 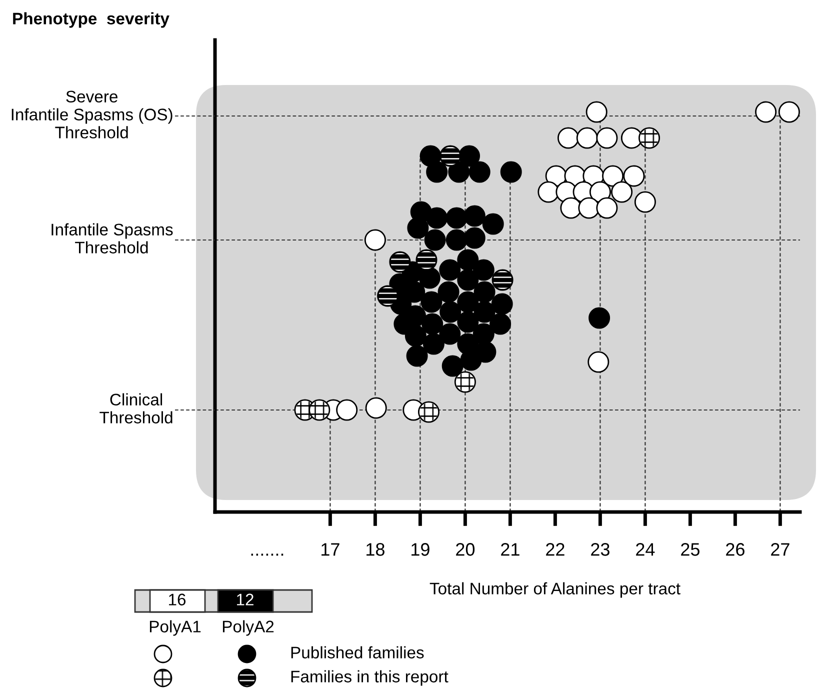 I want to click on text: 12, so click(x=245, y=600).